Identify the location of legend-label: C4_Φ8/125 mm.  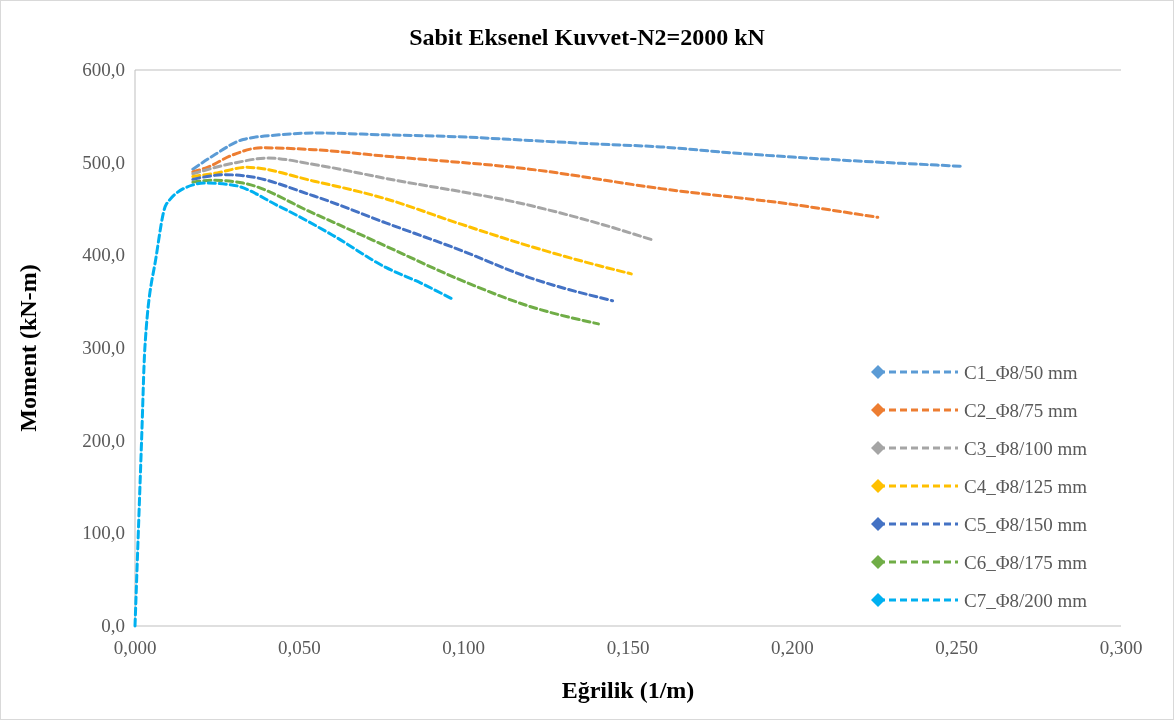
(1026, 486).